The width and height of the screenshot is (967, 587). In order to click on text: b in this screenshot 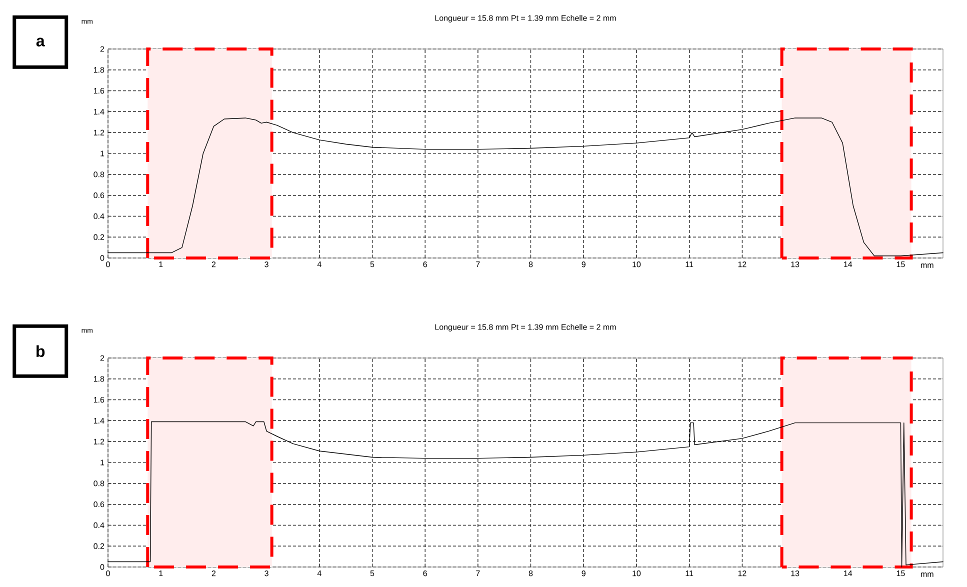, I will do `click(40, 351)`.